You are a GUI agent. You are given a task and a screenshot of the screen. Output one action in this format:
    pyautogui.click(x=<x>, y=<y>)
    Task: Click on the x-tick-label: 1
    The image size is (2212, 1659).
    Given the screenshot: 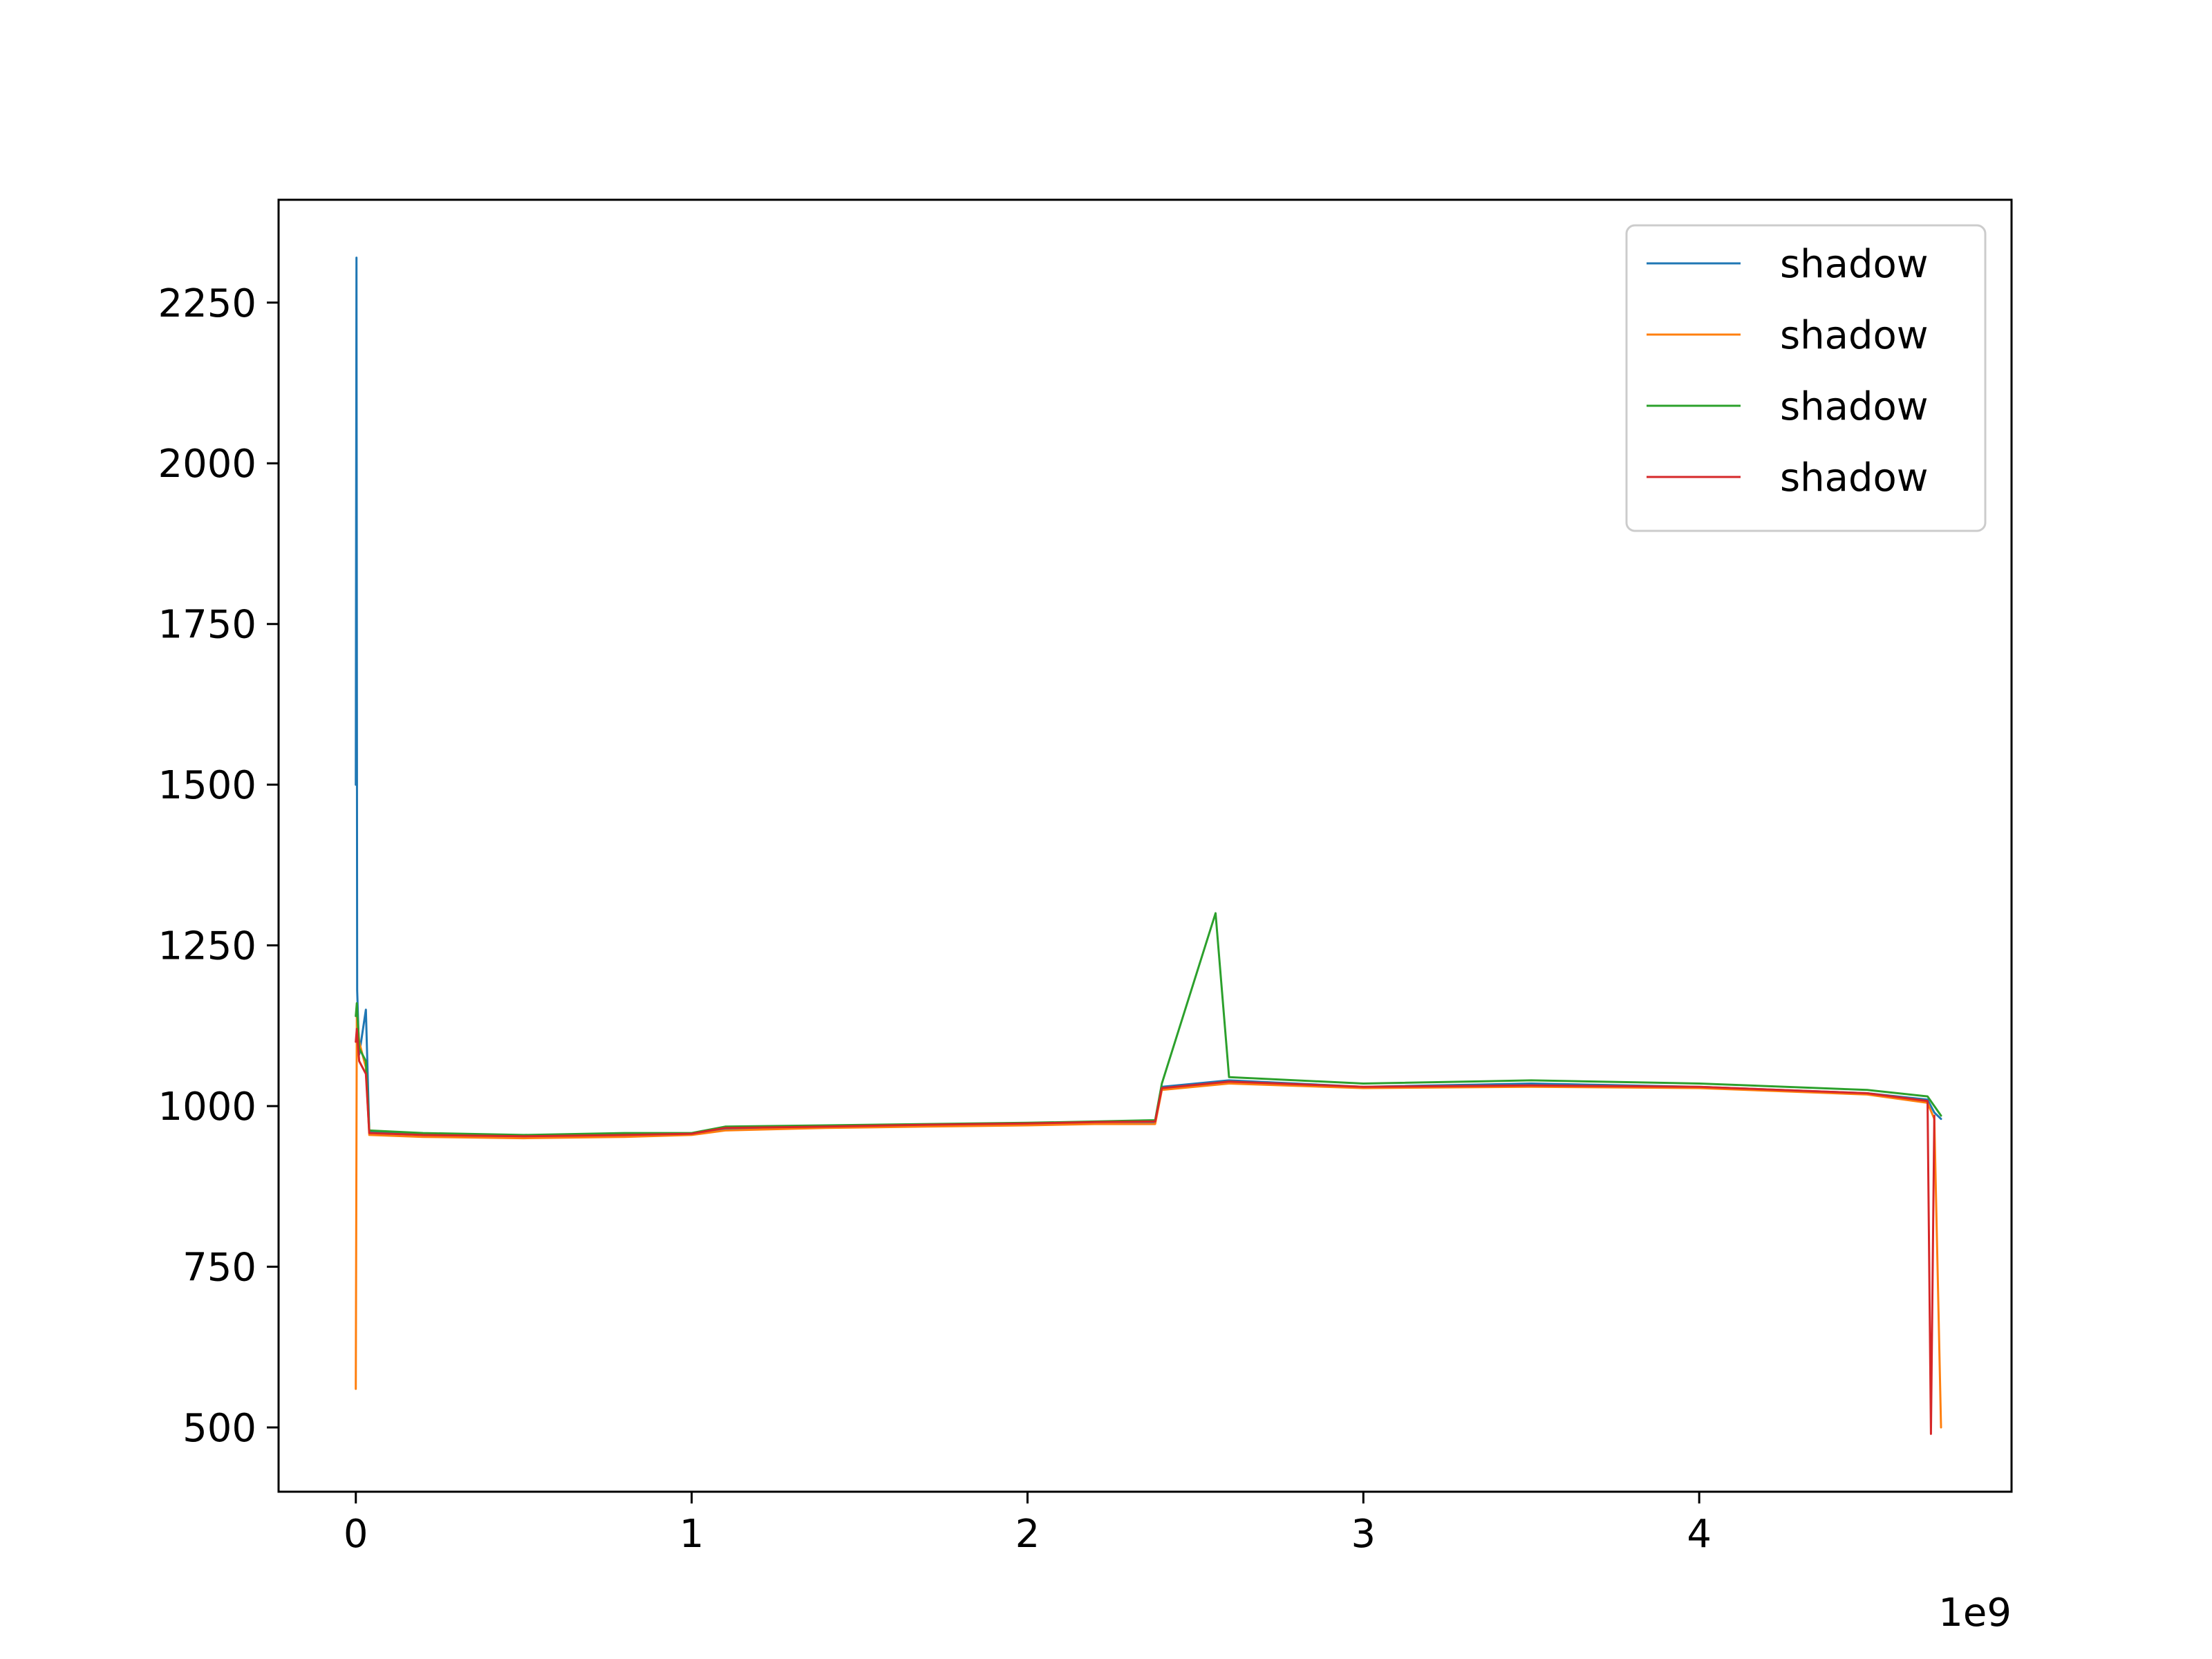 What is the action you would take?
    pyautogui.click(x=691, y=1535)
    